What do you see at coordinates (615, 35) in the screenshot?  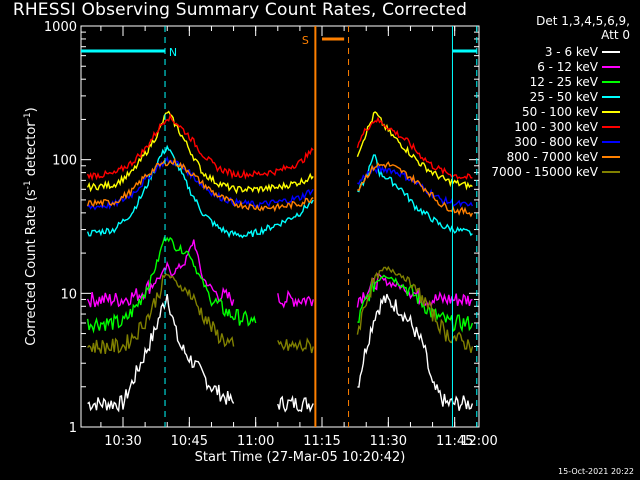 I see `legend-header-line-2: Att 0` at bounding box center [615, 35].